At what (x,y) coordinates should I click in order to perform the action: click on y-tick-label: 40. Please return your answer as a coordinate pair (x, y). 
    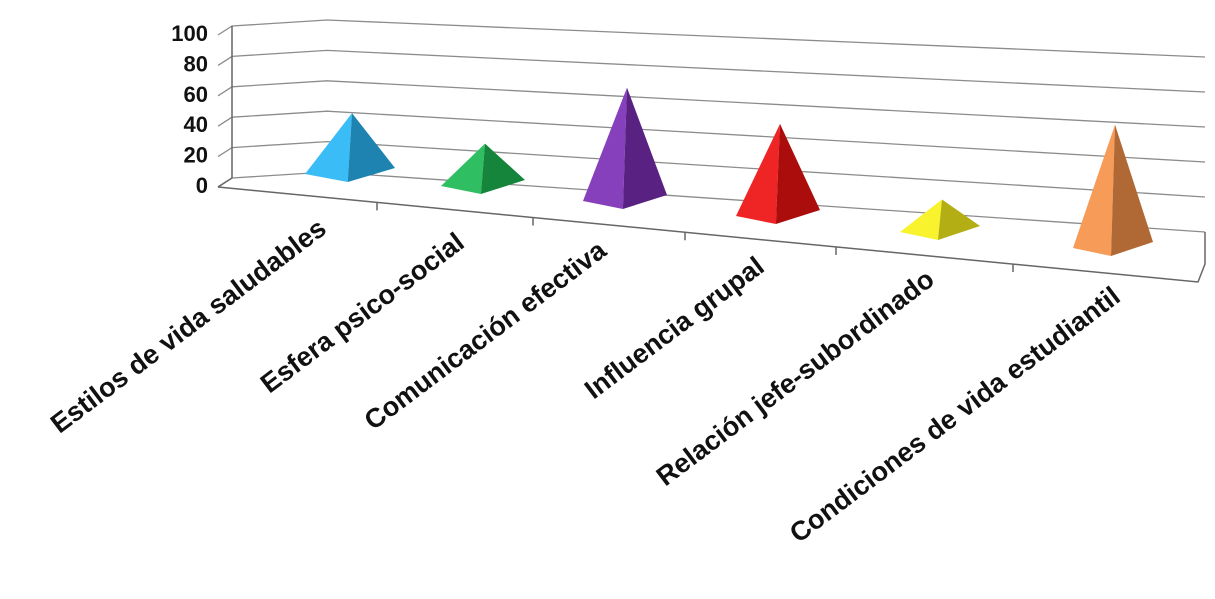
    Looking at the image, I should click on (196, 124).